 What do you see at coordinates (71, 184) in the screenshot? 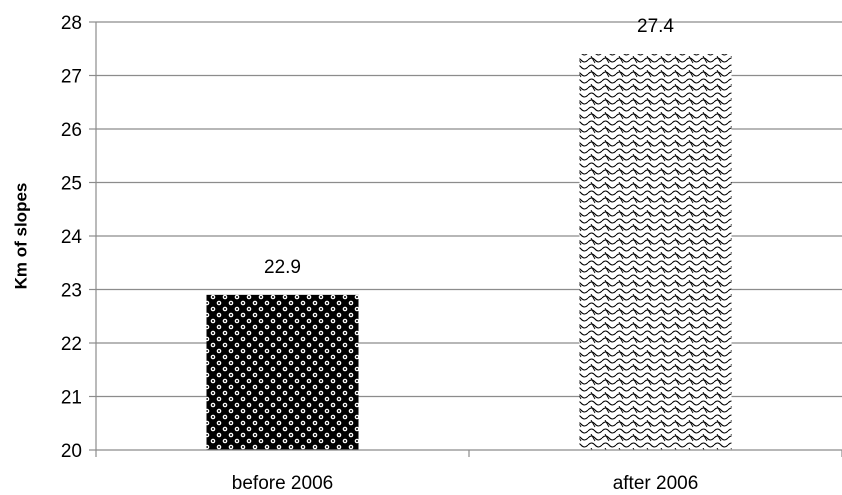
I see `y-tick-label: 25` at bounding box center [71, 184].